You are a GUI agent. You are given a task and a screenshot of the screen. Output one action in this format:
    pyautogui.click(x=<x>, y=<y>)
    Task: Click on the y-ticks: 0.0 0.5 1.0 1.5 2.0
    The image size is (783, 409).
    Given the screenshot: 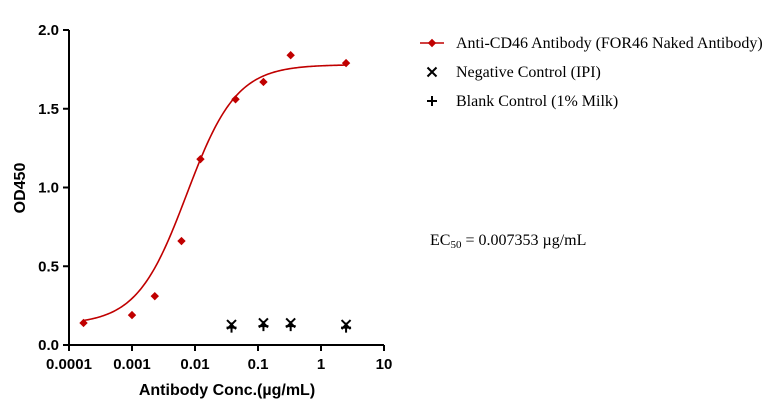 What is the action you would take?
    pyautogui.click(x=53, y=188)
    